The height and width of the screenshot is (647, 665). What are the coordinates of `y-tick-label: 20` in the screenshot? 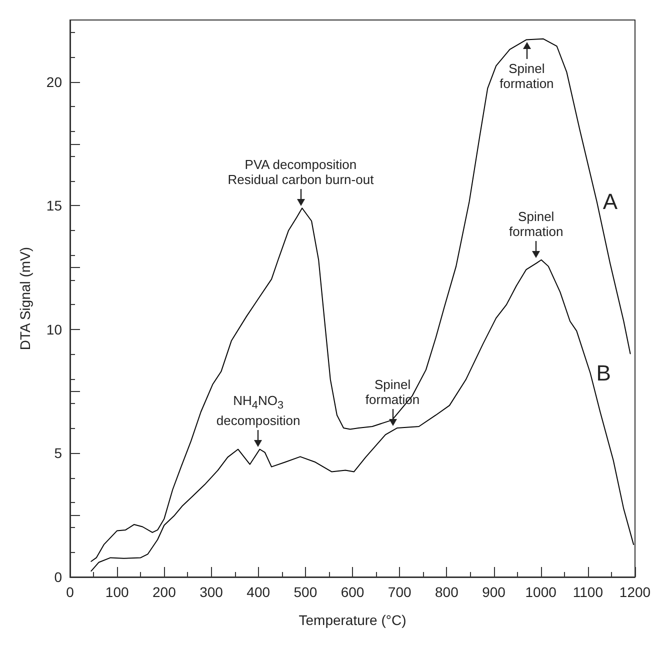 It's located at (54, 82).